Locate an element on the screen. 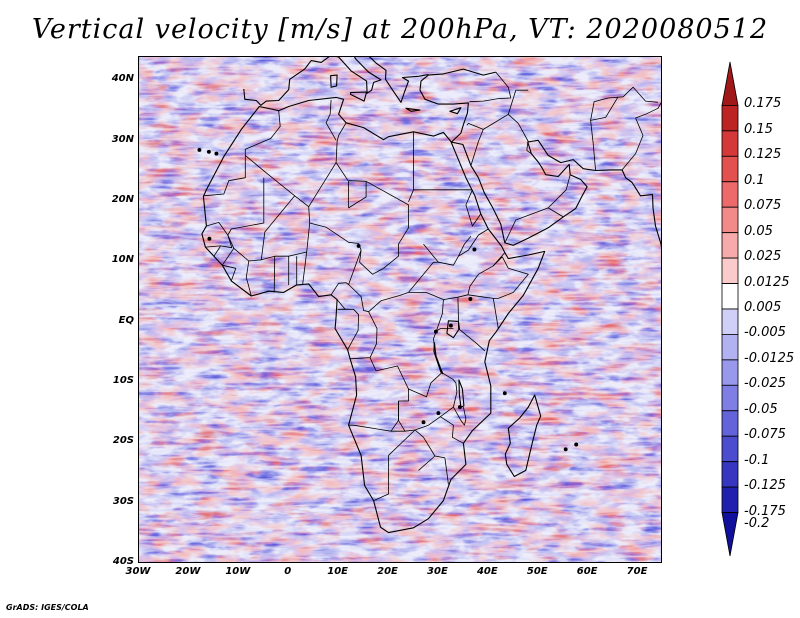 The height and width of the screenshot is (618, 800). colorbar-label: 0.125 is located at coordinates (763, 155).